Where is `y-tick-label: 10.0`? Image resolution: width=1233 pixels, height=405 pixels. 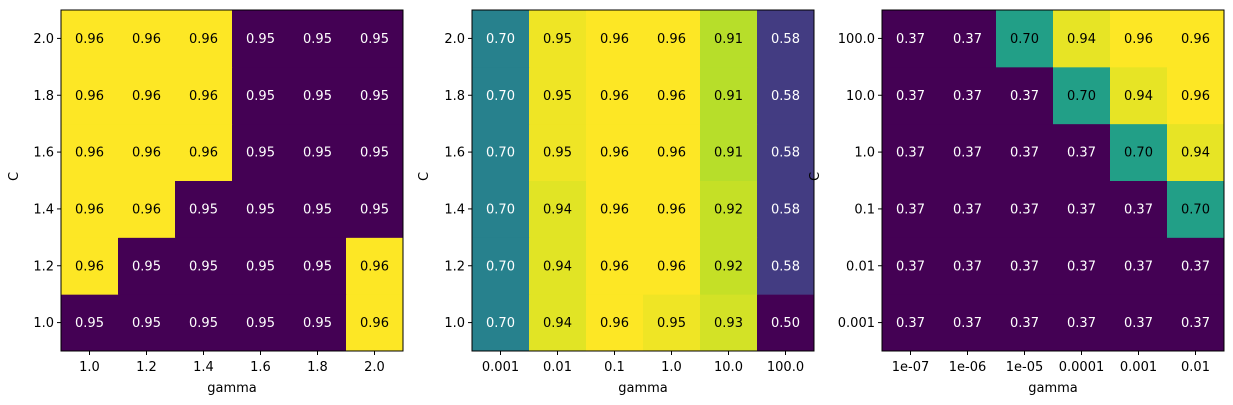
y-tick-label: 10.0 is located at coordinates (860, 96).